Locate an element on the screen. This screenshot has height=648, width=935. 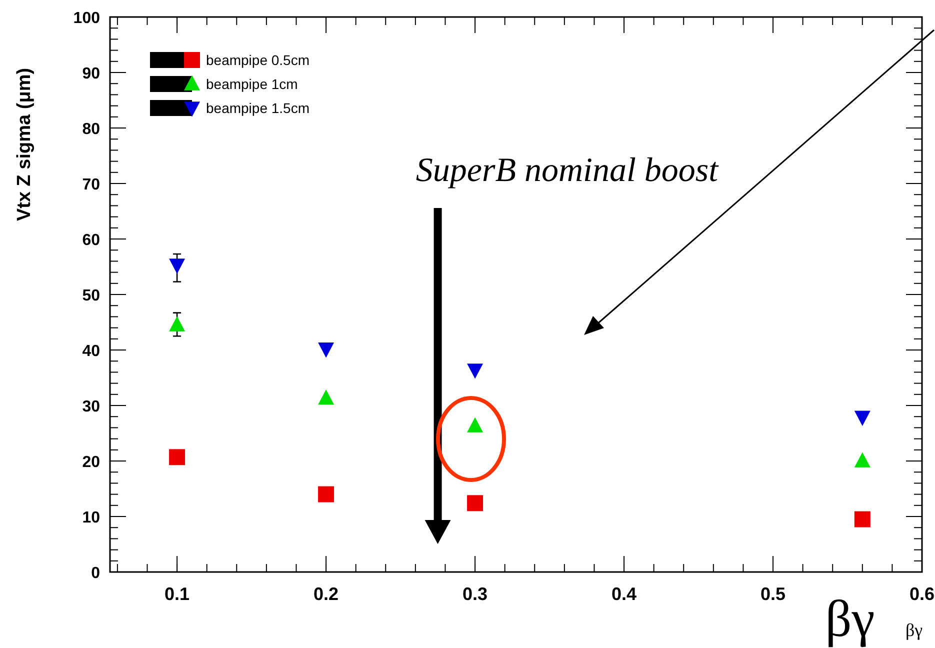
x-tick-label: 0.6 is located at coordinates (922, 594).